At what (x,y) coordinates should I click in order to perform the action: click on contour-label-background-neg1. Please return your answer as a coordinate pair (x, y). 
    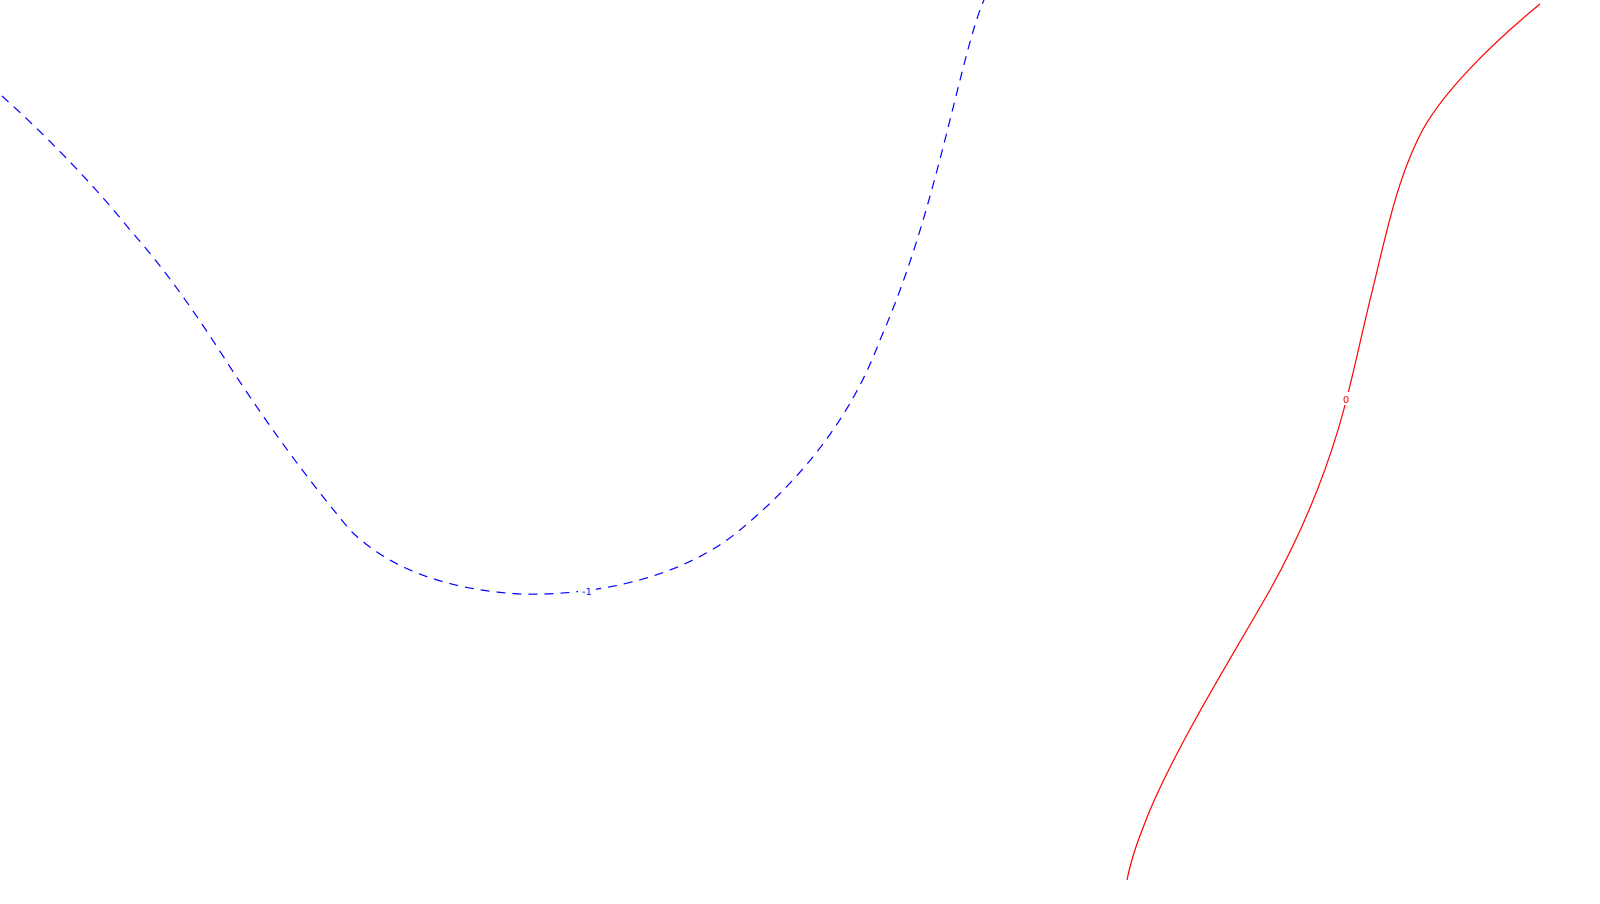
    Looking at the image, I should click on (587, 591).